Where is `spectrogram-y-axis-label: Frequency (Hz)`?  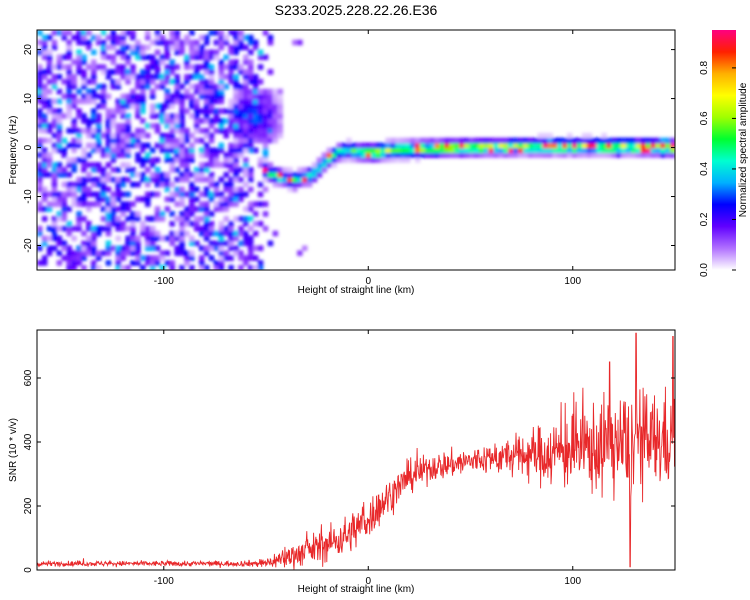 spectrogram-y-axis-label: Frequency (Hz) is located at coordinates (13, 150).